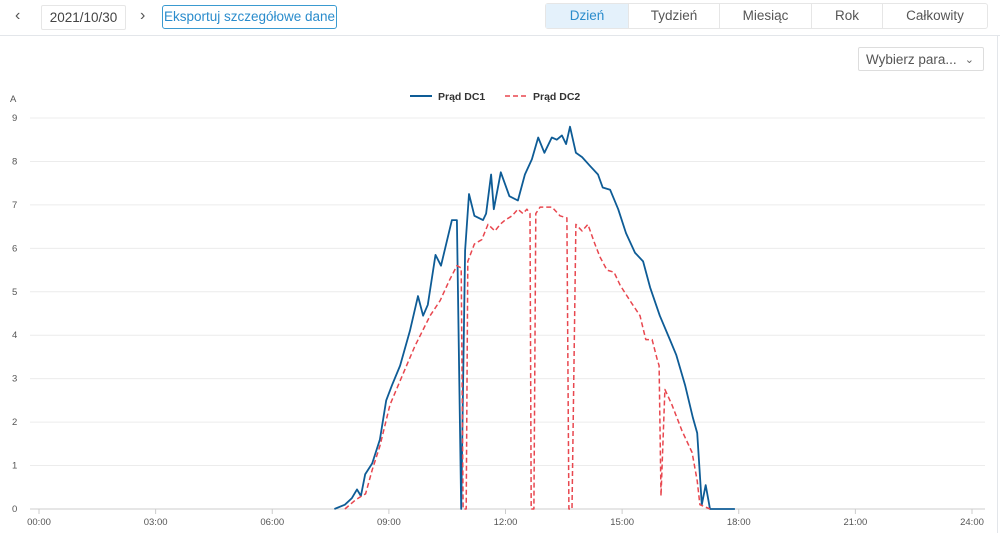 The image size is (1000, 533). Describe the element at coordinates (587, 16) in the screenshot. I see `tab-day: Dzień` at that location.